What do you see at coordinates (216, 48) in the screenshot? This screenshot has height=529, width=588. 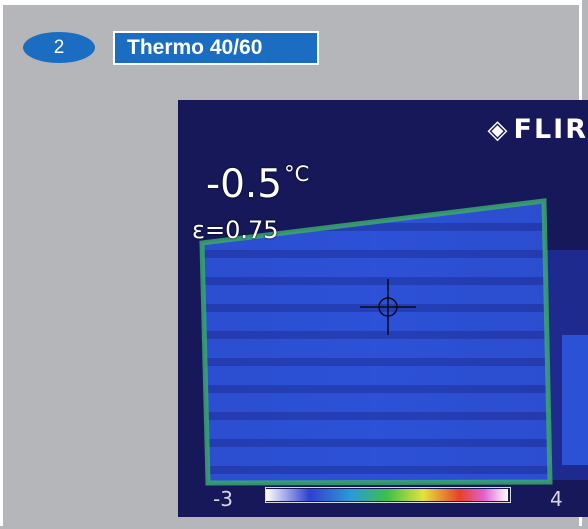 I see `page-title: Thermo 40/60` at bounding box center [216, 48].